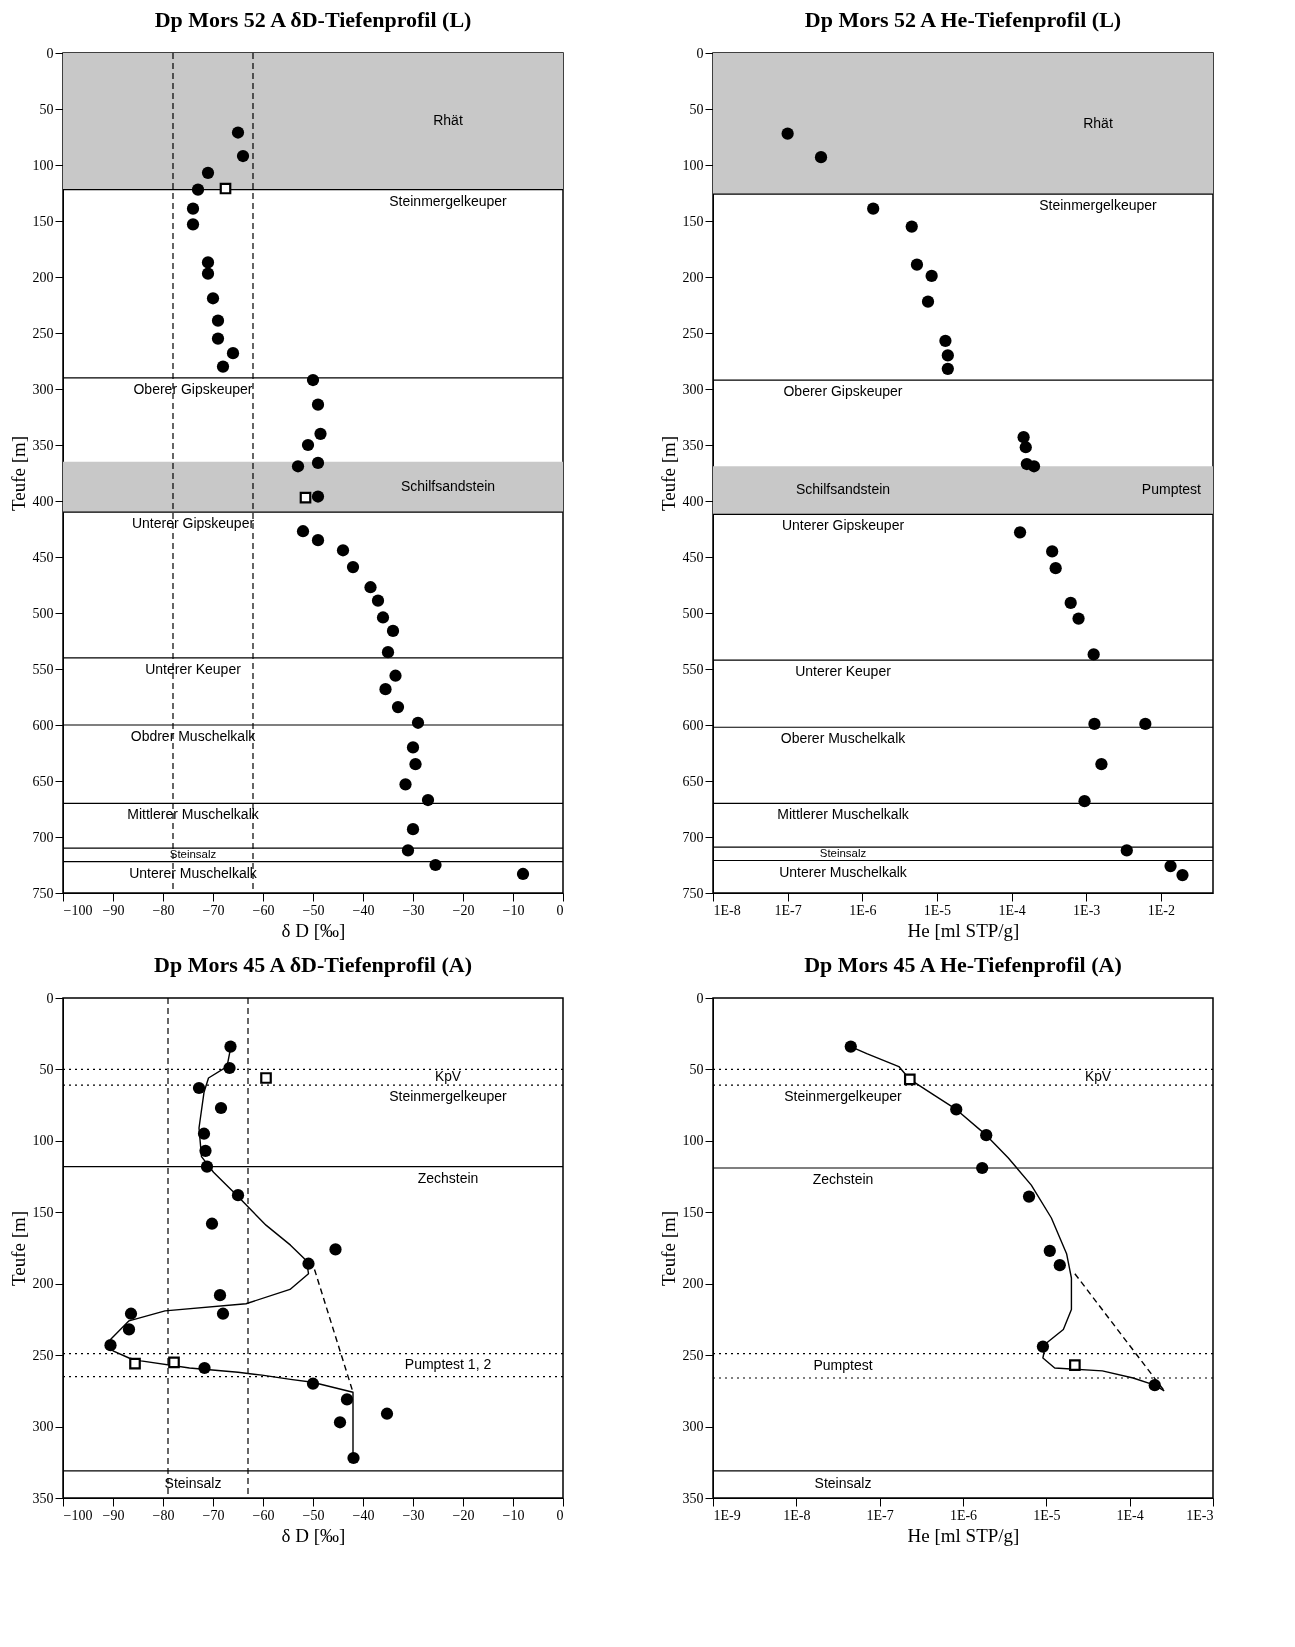 This screenshot has width=1295, height=1647. Describe the element at coordinates (843, 738) in the screenshot. I see `ref-line-label: Oberer Muschelkalk` at that location.